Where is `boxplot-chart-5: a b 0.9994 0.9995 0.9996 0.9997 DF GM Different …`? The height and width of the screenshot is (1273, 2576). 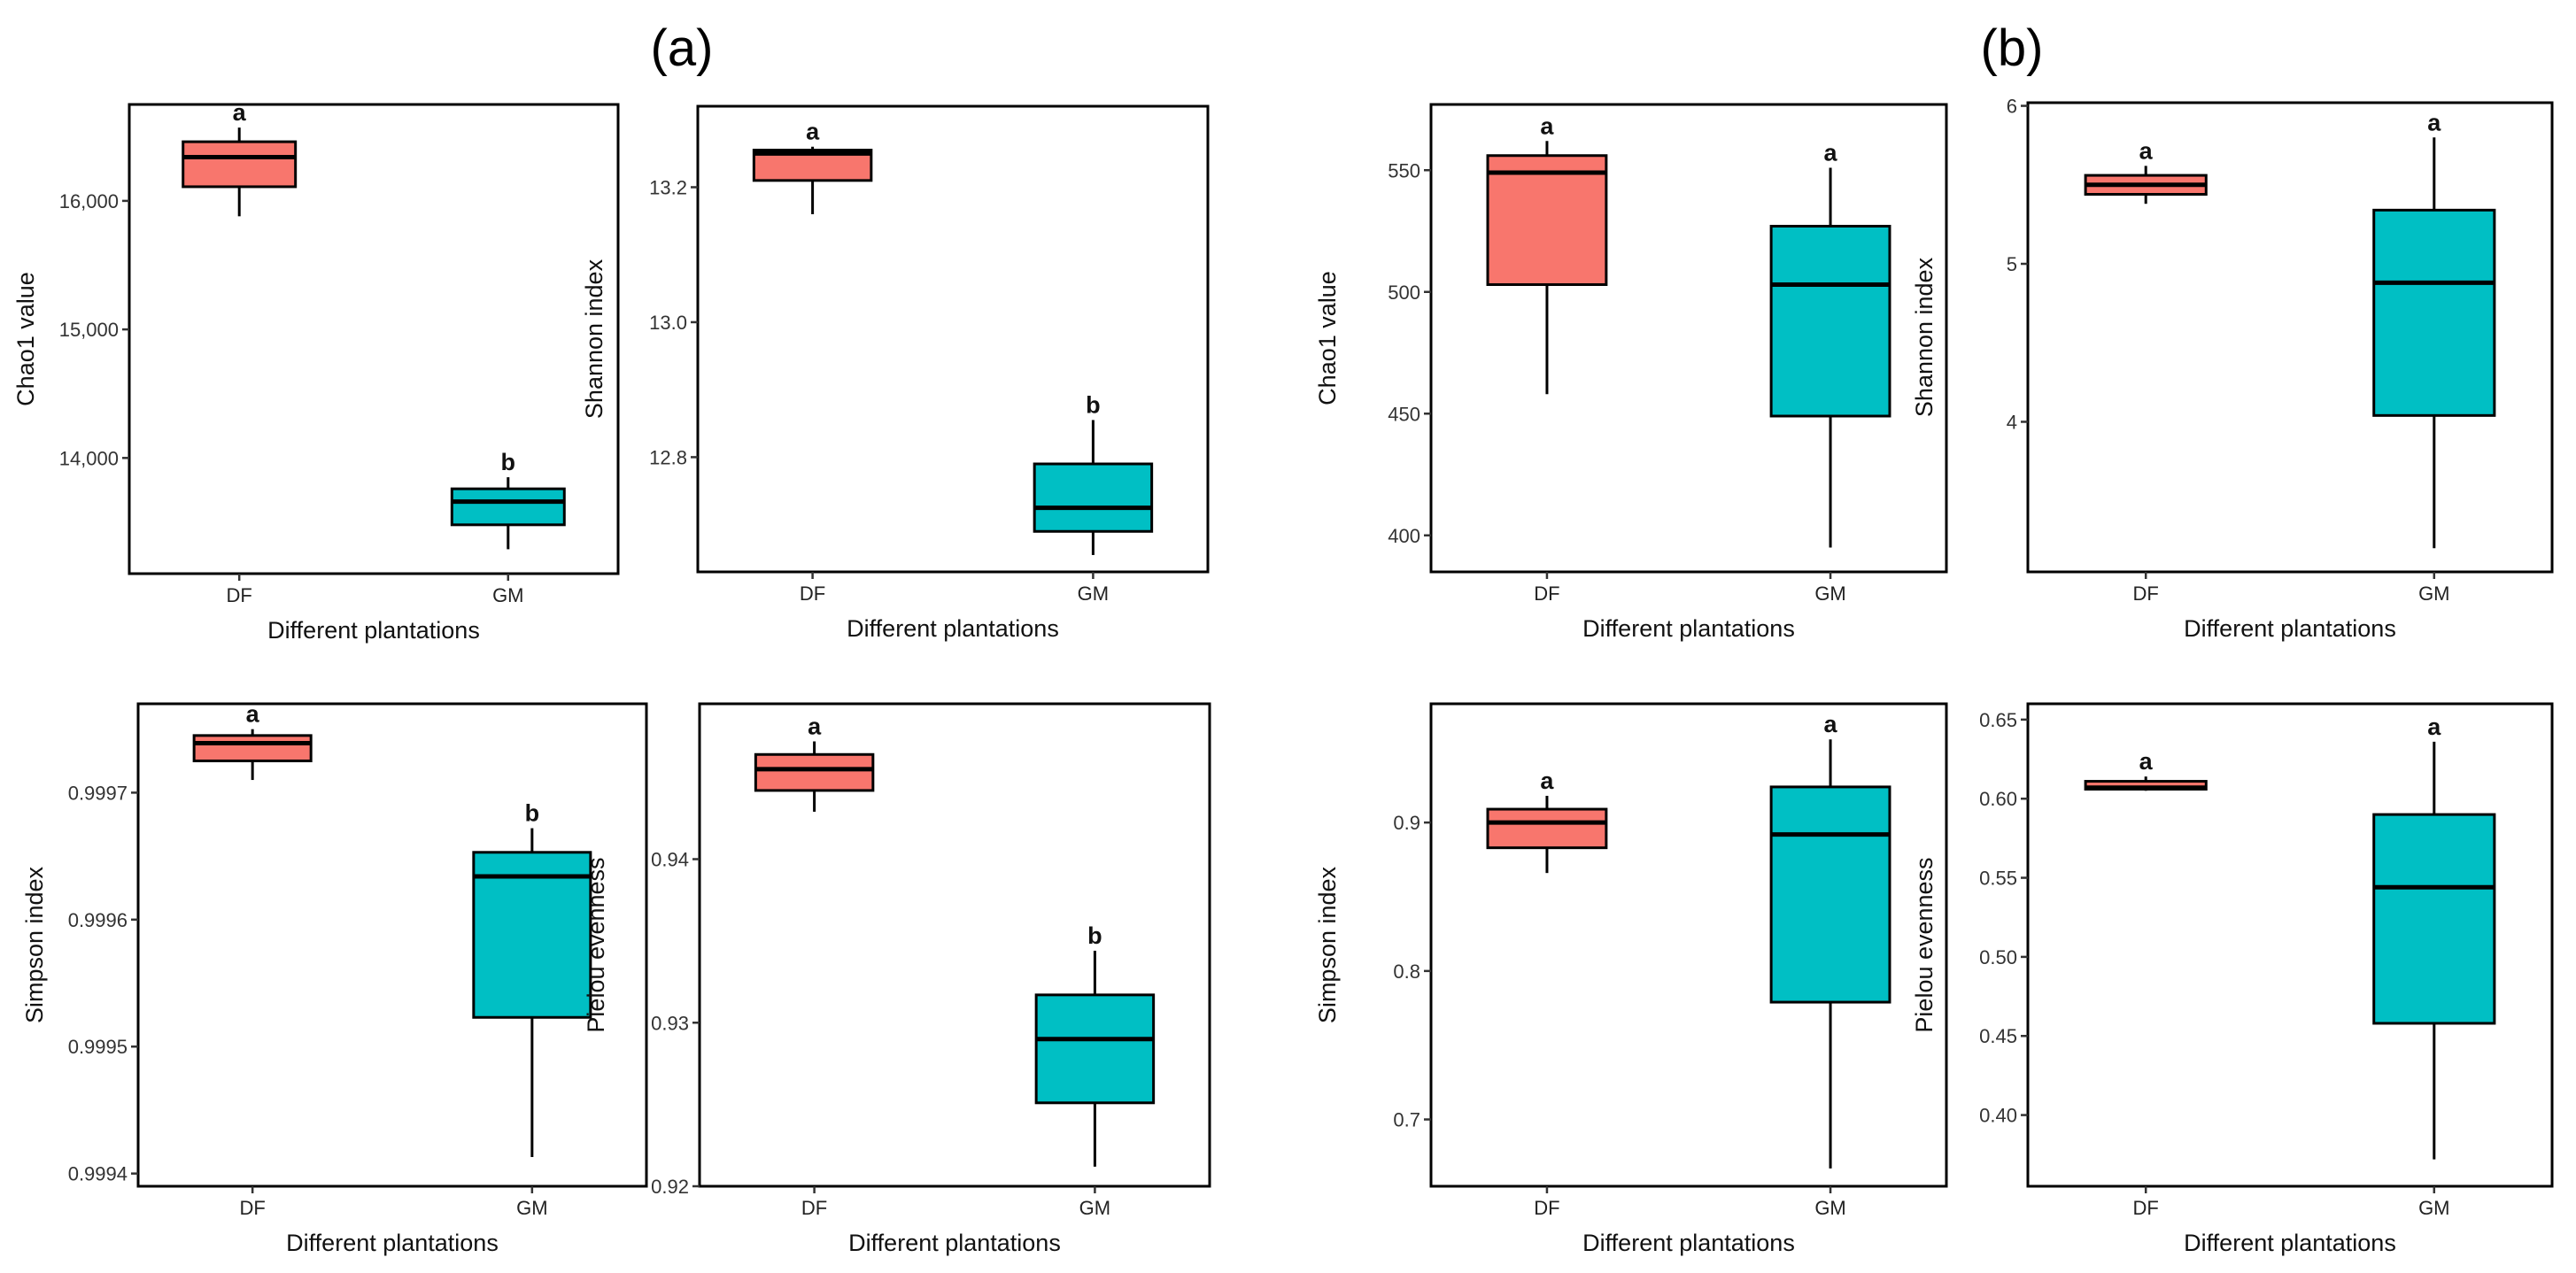 boxplot-chart-5: a b 0.9994 0.9995 0.9996 0.9997 DF GM Different … is located at coordinates (334, 978).